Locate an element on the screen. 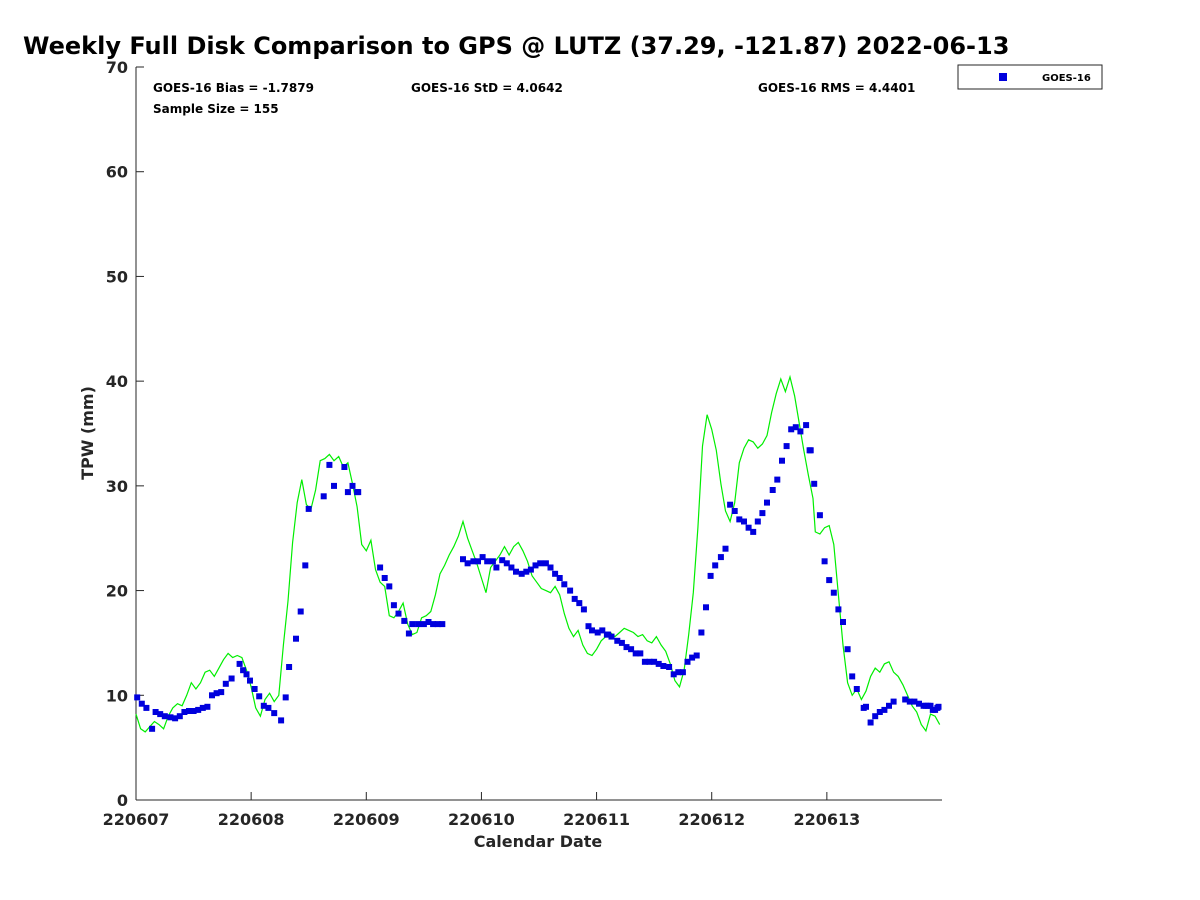 The height and width of the screenshot is (900, 1200). legend-label-goes: GOES-16 is located at coordinates (1066, 78).